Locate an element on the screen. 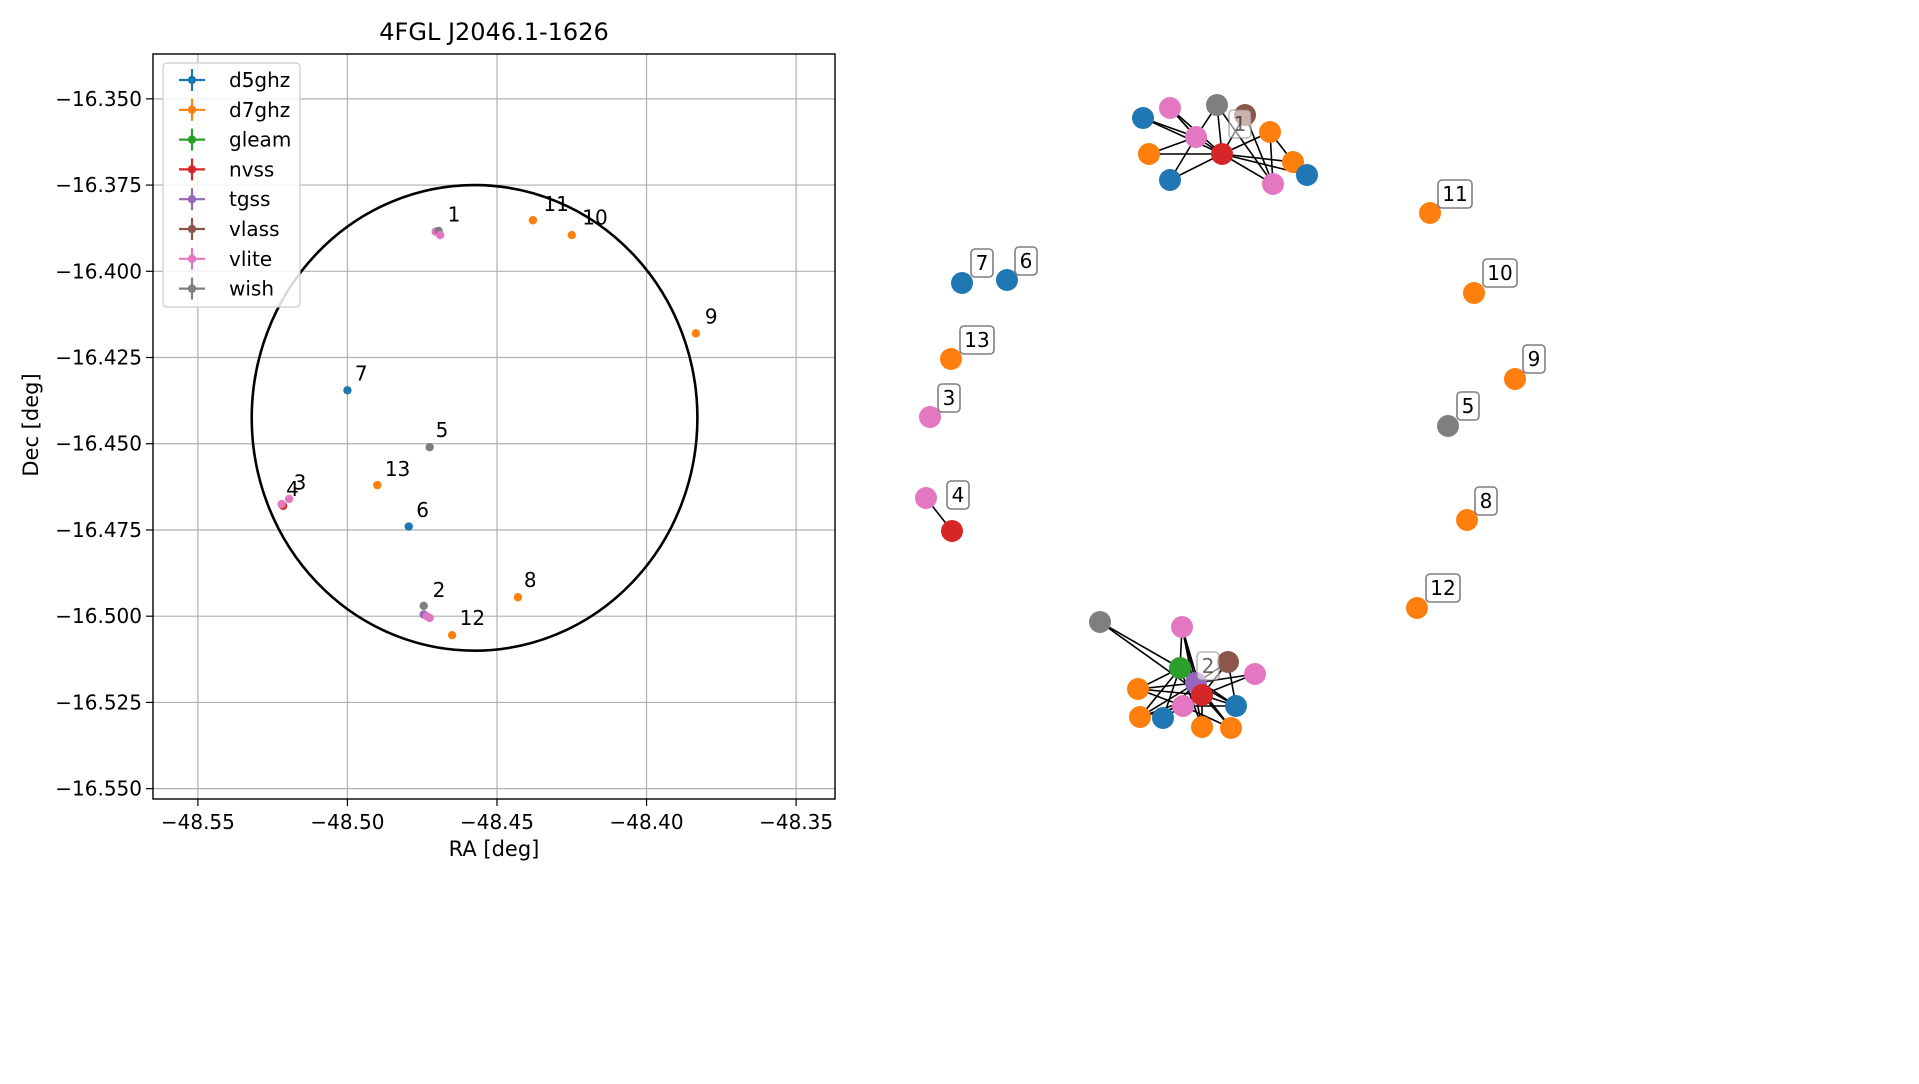 The image size is (1919, 1084). point-label: 3 is located at coordinates (300, 482).